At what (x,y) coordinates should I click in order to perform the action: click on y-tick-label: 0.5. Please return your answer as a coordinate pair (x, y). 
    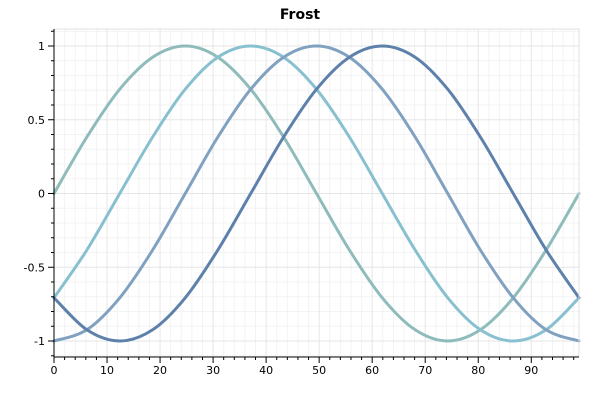
    Looking at the image, I should click on (37, 120).